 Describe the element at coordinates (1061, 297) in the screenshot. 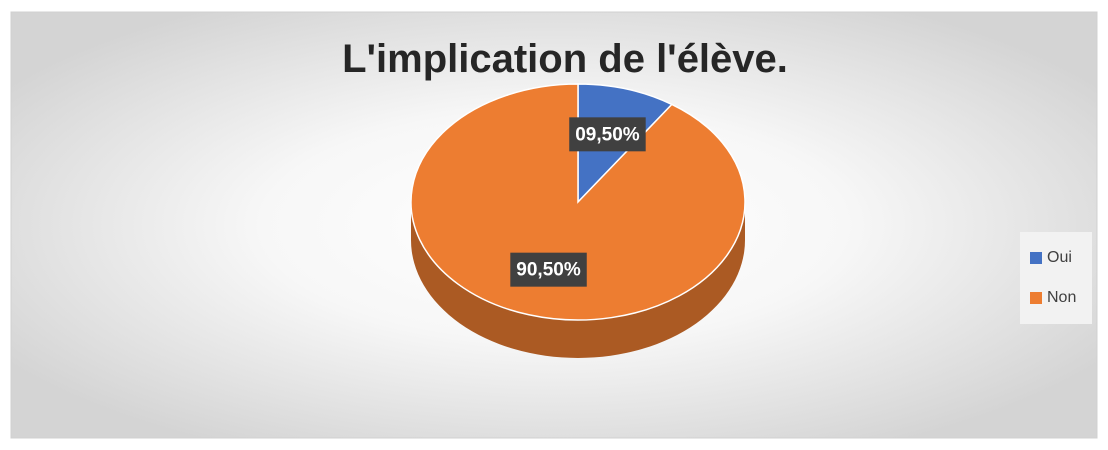

I see `legend-label: Non` at that location.